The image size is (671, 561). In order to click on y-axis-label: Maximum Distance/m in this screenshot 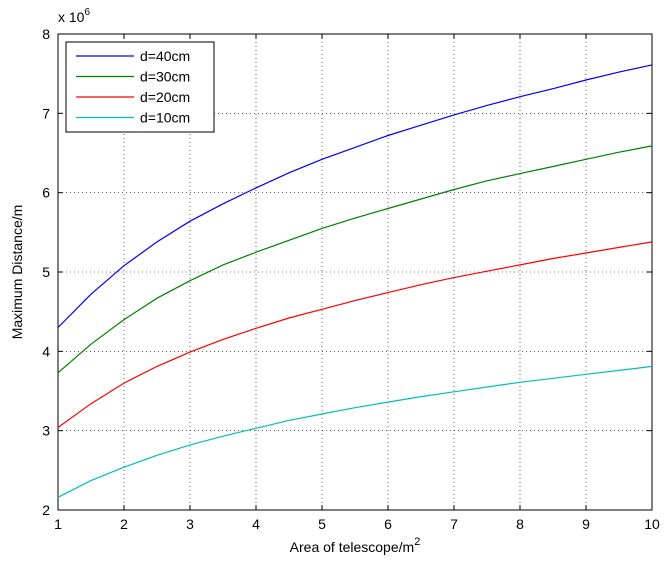, I will do `click(17, 272)`.